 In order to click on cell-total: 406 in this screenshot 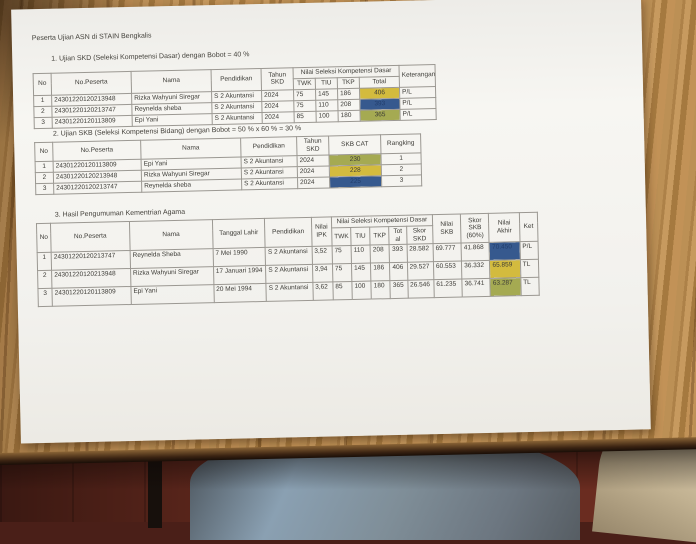, I will do `click(398, 271)`.